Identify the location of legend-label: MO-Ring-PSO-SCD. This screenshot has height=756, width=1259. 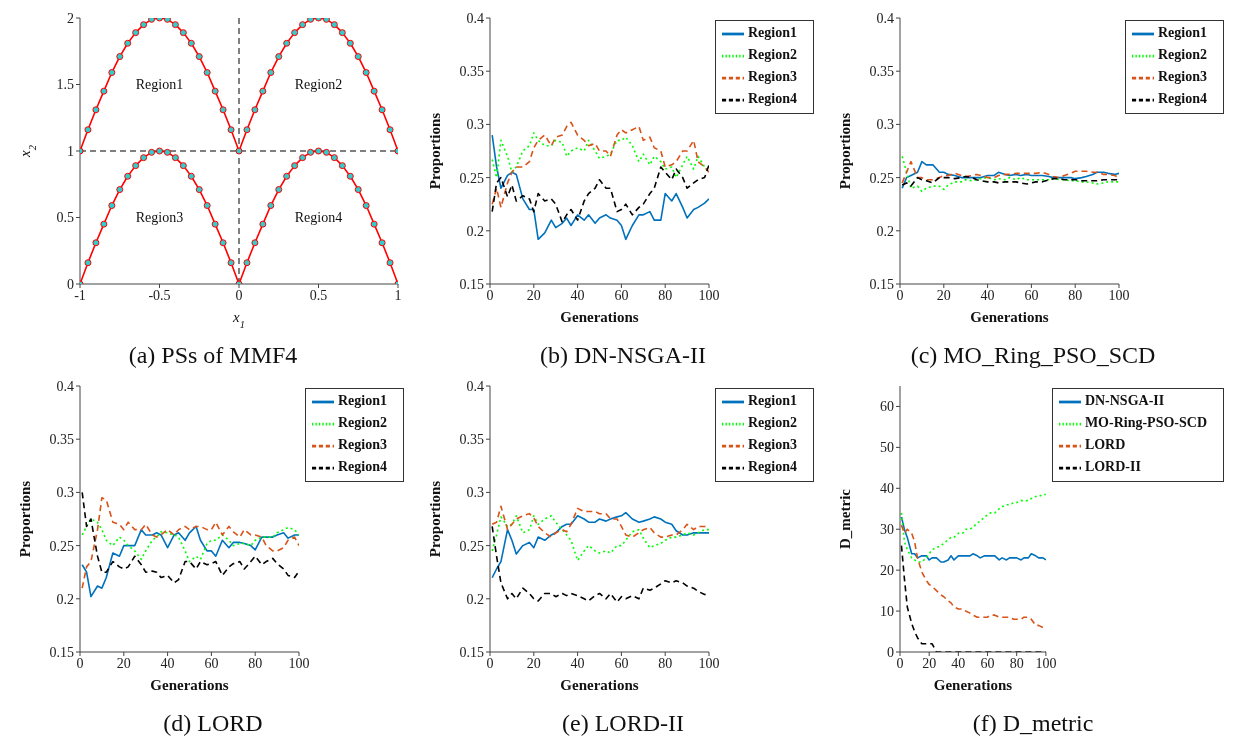
(1145, 423).